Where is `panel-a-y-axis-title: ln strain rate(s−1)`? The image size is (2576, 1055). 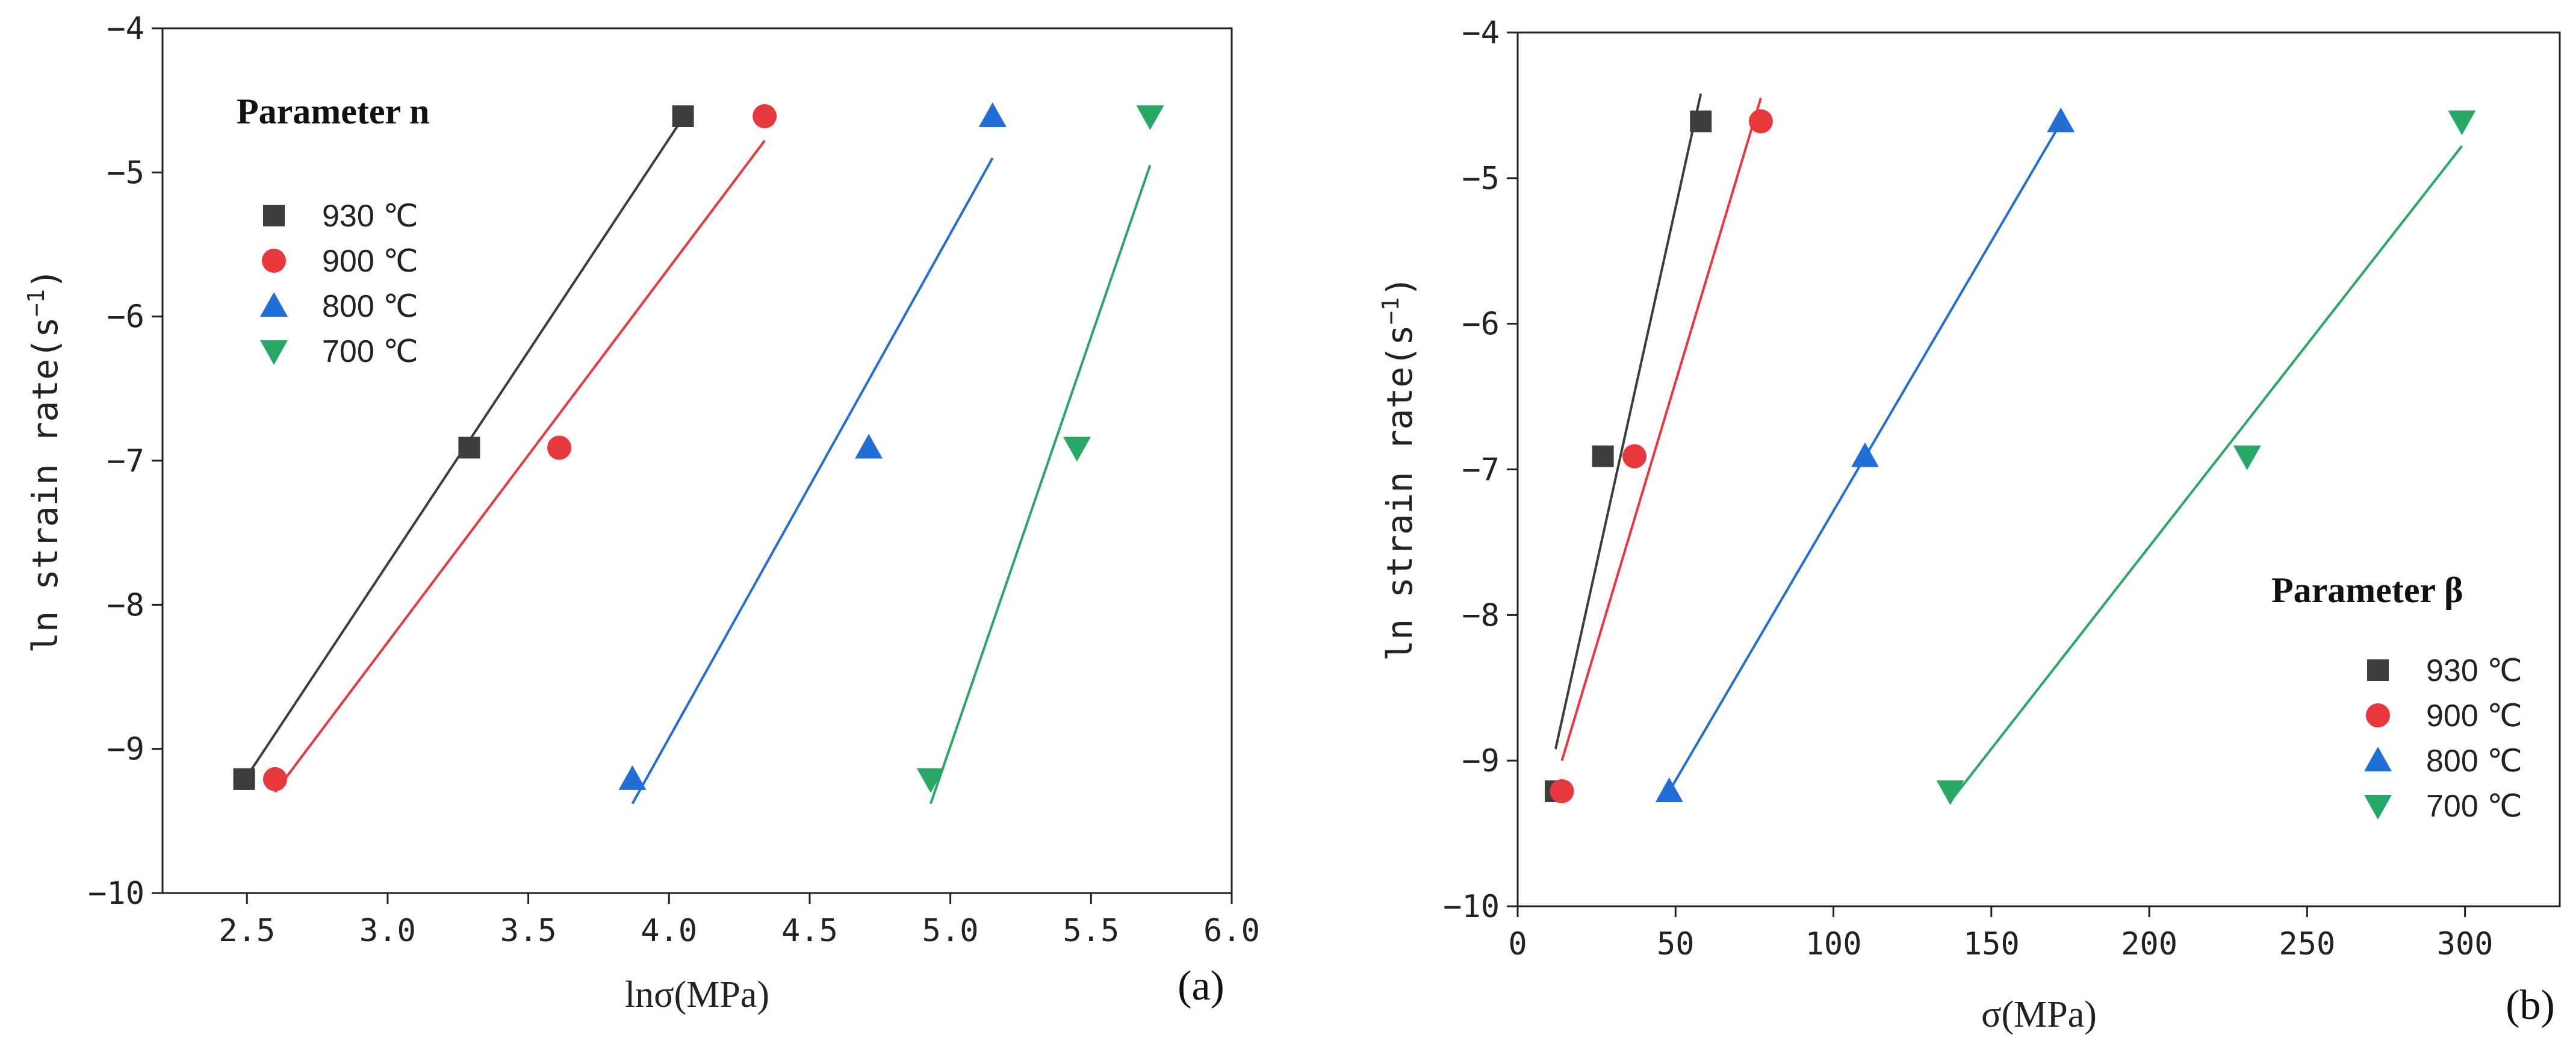
panel-a-y-axis-title: ln strain rate(s−1) is located at coordinates (44, 460).